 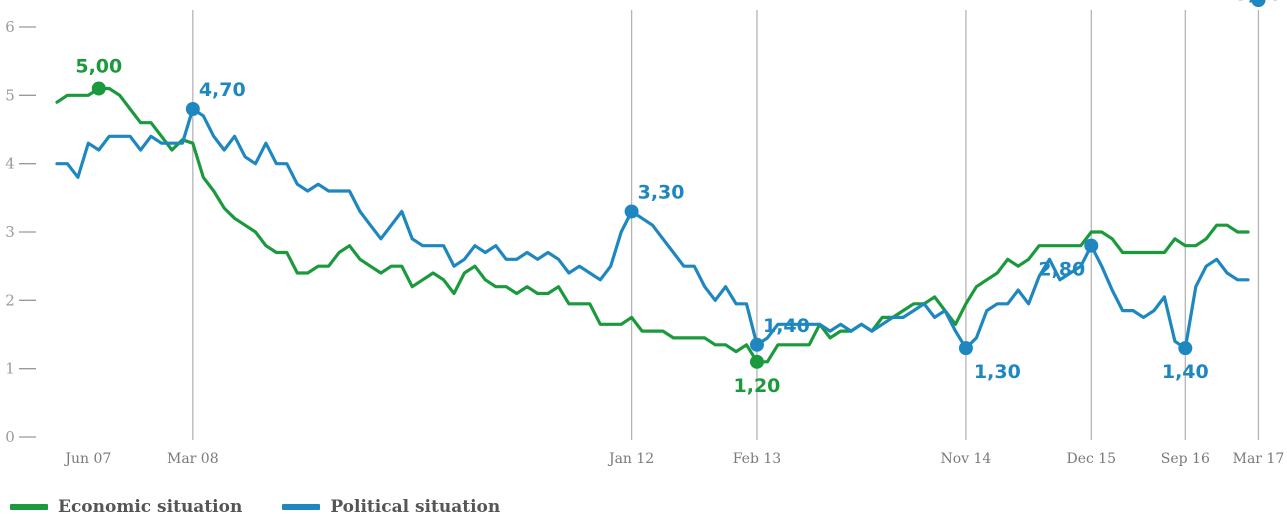 I want to click on y-tick-label: 0, so click(x=10, y=437).